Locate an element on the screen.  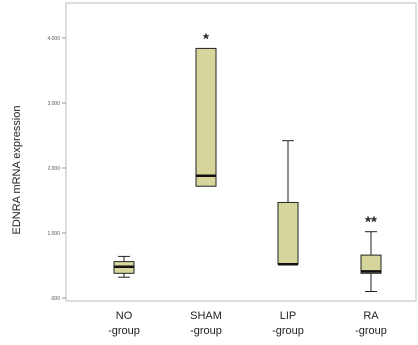
category-label: NO is located at coordinates (124, 316).